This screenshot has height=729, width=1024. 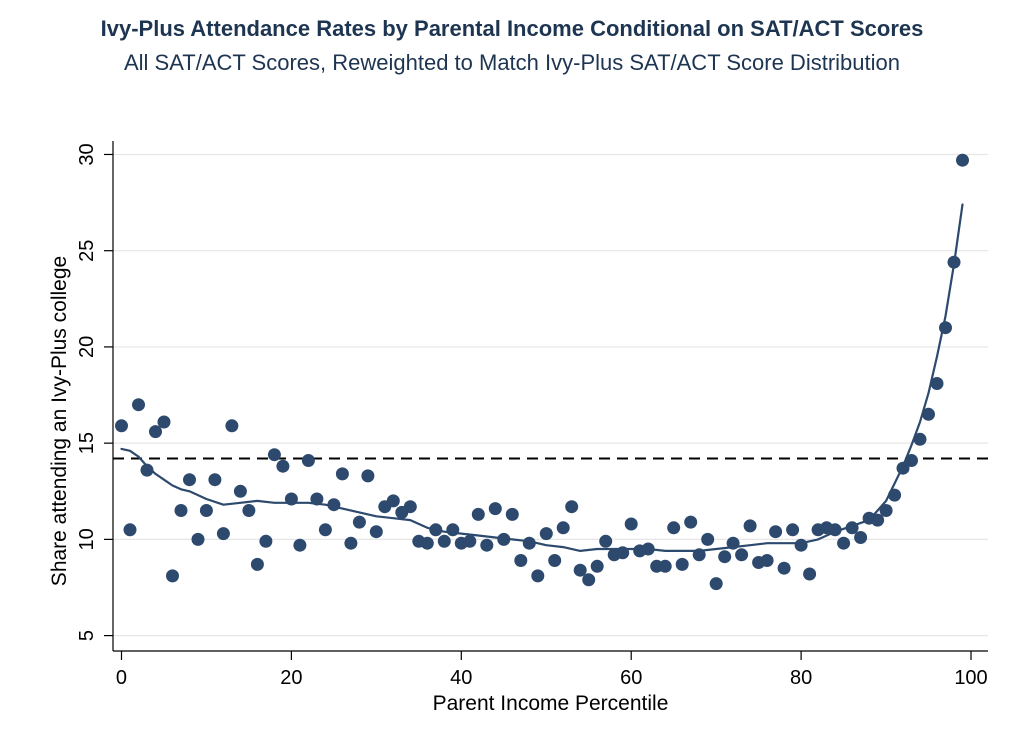 I want to click on y-axis-title: Share attending an Ivy-Plus college, so click(x=59, y=421).